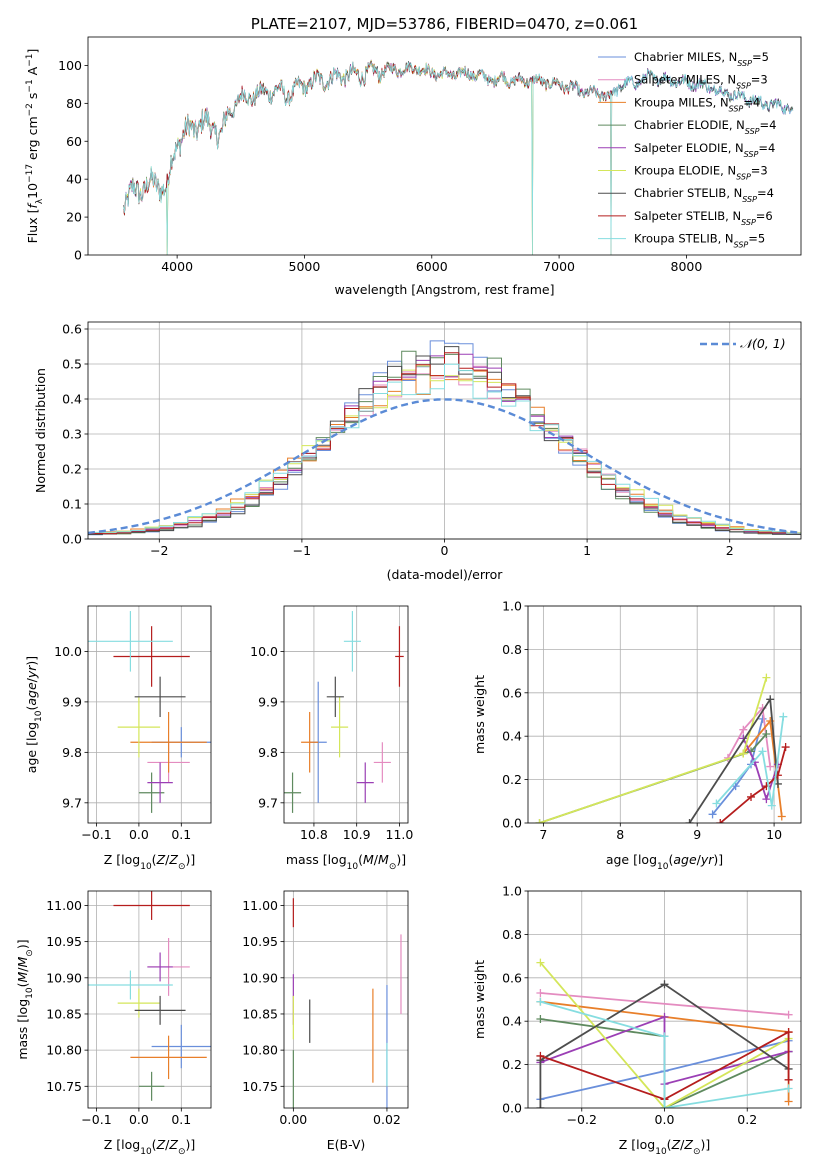 This screenshot has height=1170, width=819. Describe the element at coordinates (512, 1108) in the screenshot. I see `y-tick-label: 0.0` at that location.